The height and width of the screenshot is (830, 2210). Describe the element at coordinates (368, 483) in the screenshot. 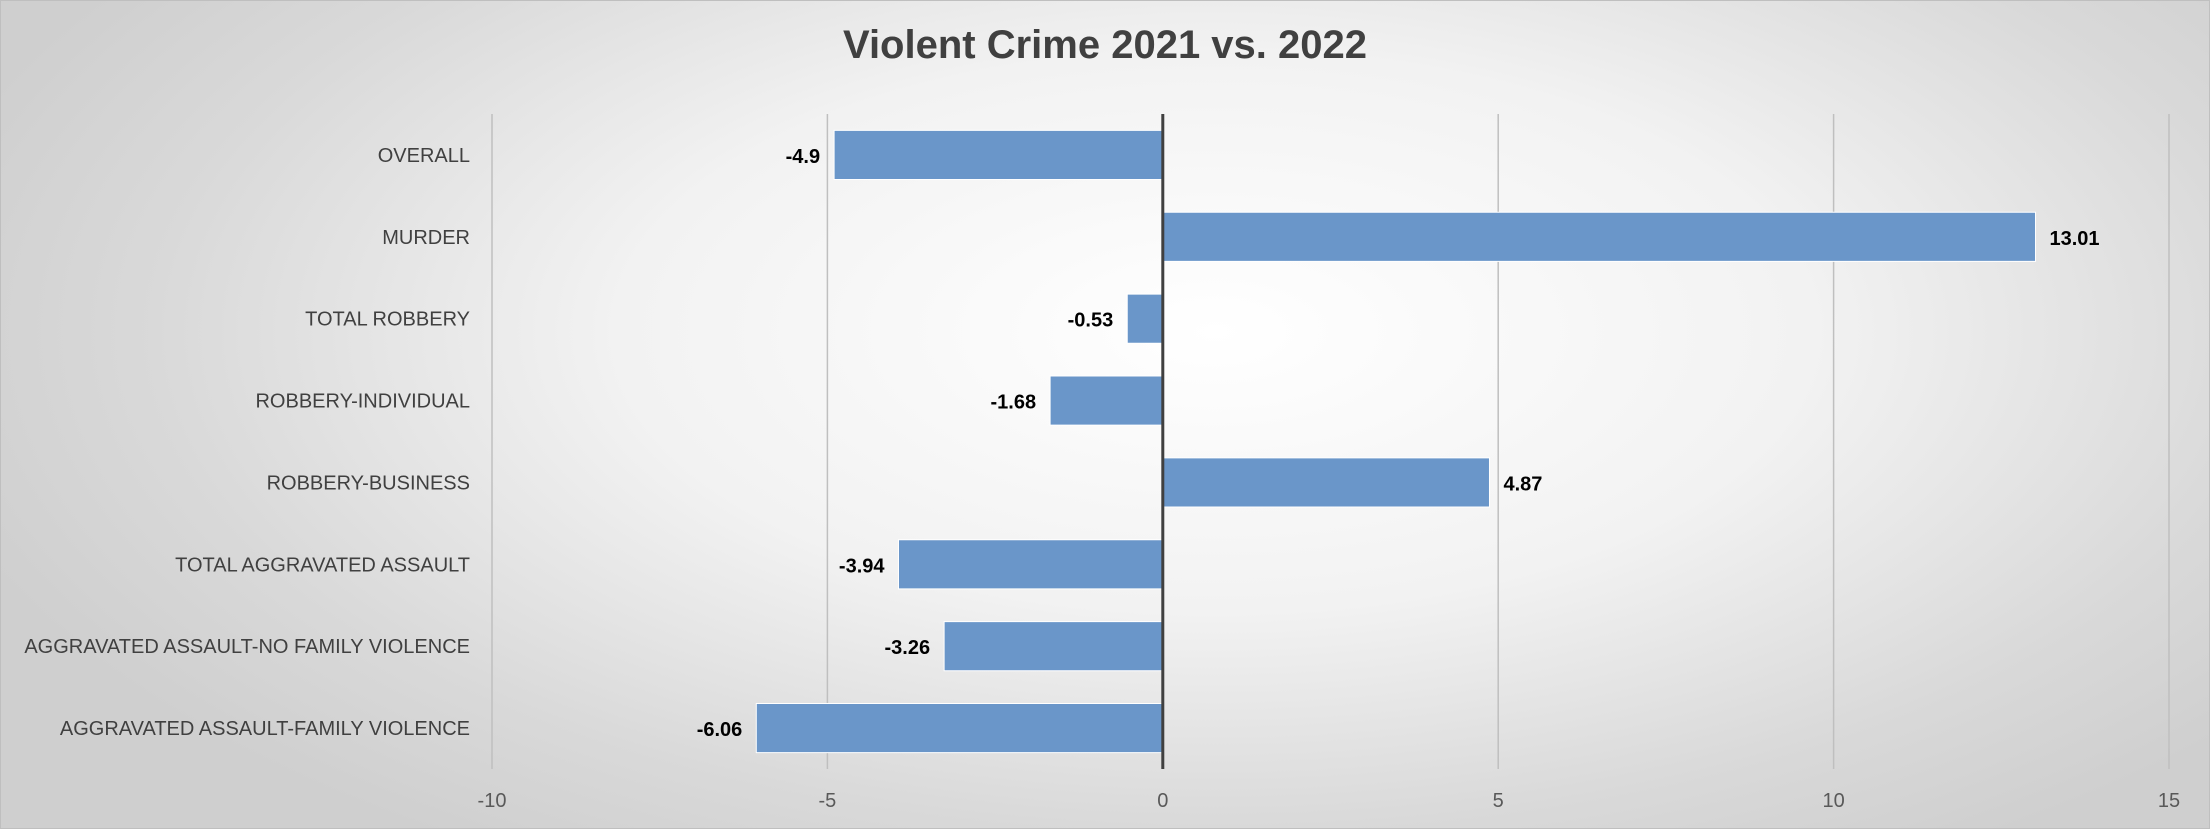

I see `category-label: ROBBERY-BUSINESS` at that location.